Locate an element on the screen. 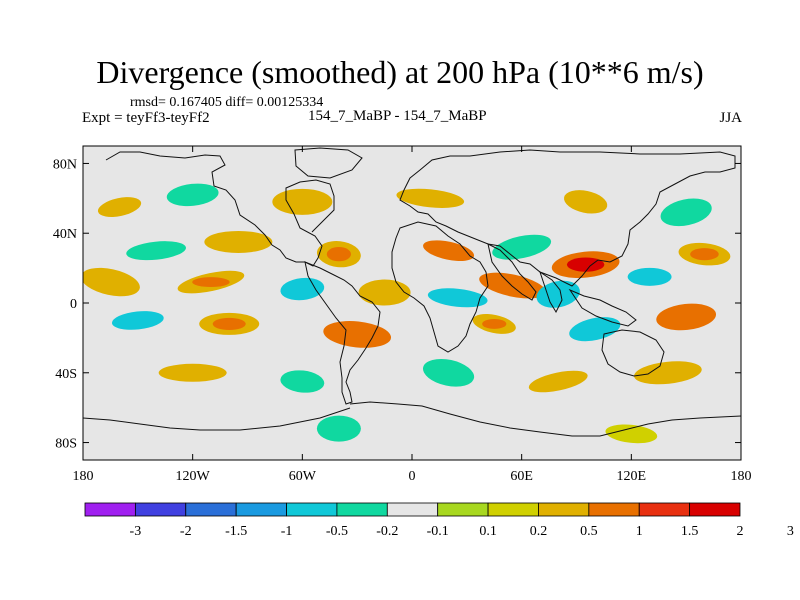 Image resolution: width=800 pixels, height=600 pixels. x-tick-label: 60E is located at coordinates (521, 476).